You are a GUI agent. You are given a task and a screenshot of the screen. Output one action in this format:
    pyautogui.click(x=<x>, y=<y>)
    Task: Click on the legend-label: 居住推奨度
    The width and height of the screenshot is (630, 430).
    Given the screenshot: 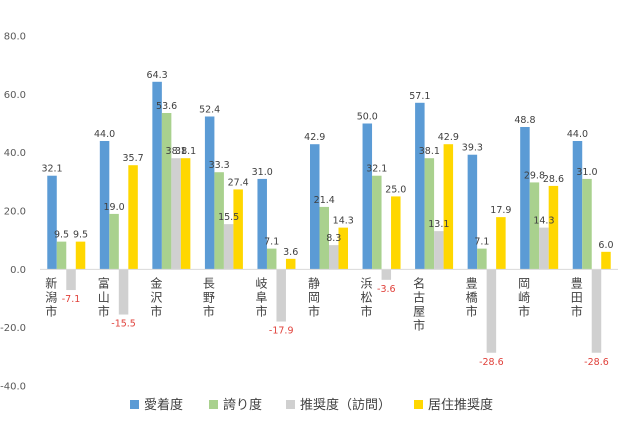 What is the action you would take?
    pyautogui.click(x=460, y=405)
    